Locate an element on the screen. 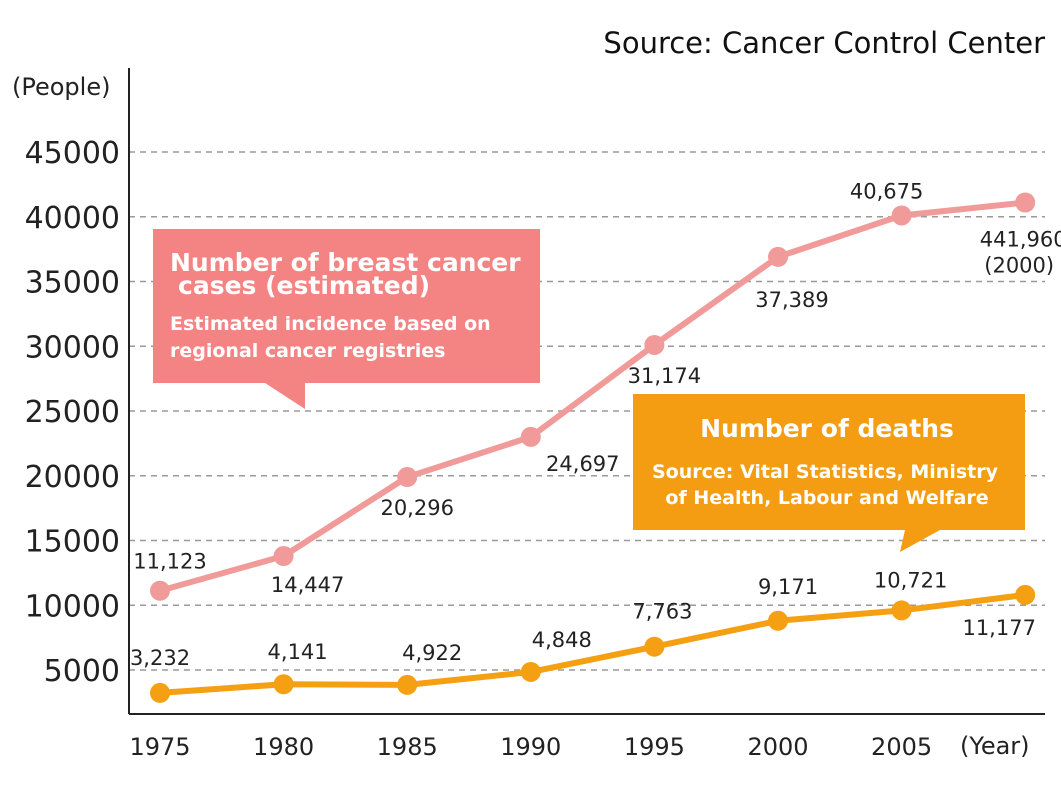  deaths-data-label: 7,763 is located at coordinates (662, 612).